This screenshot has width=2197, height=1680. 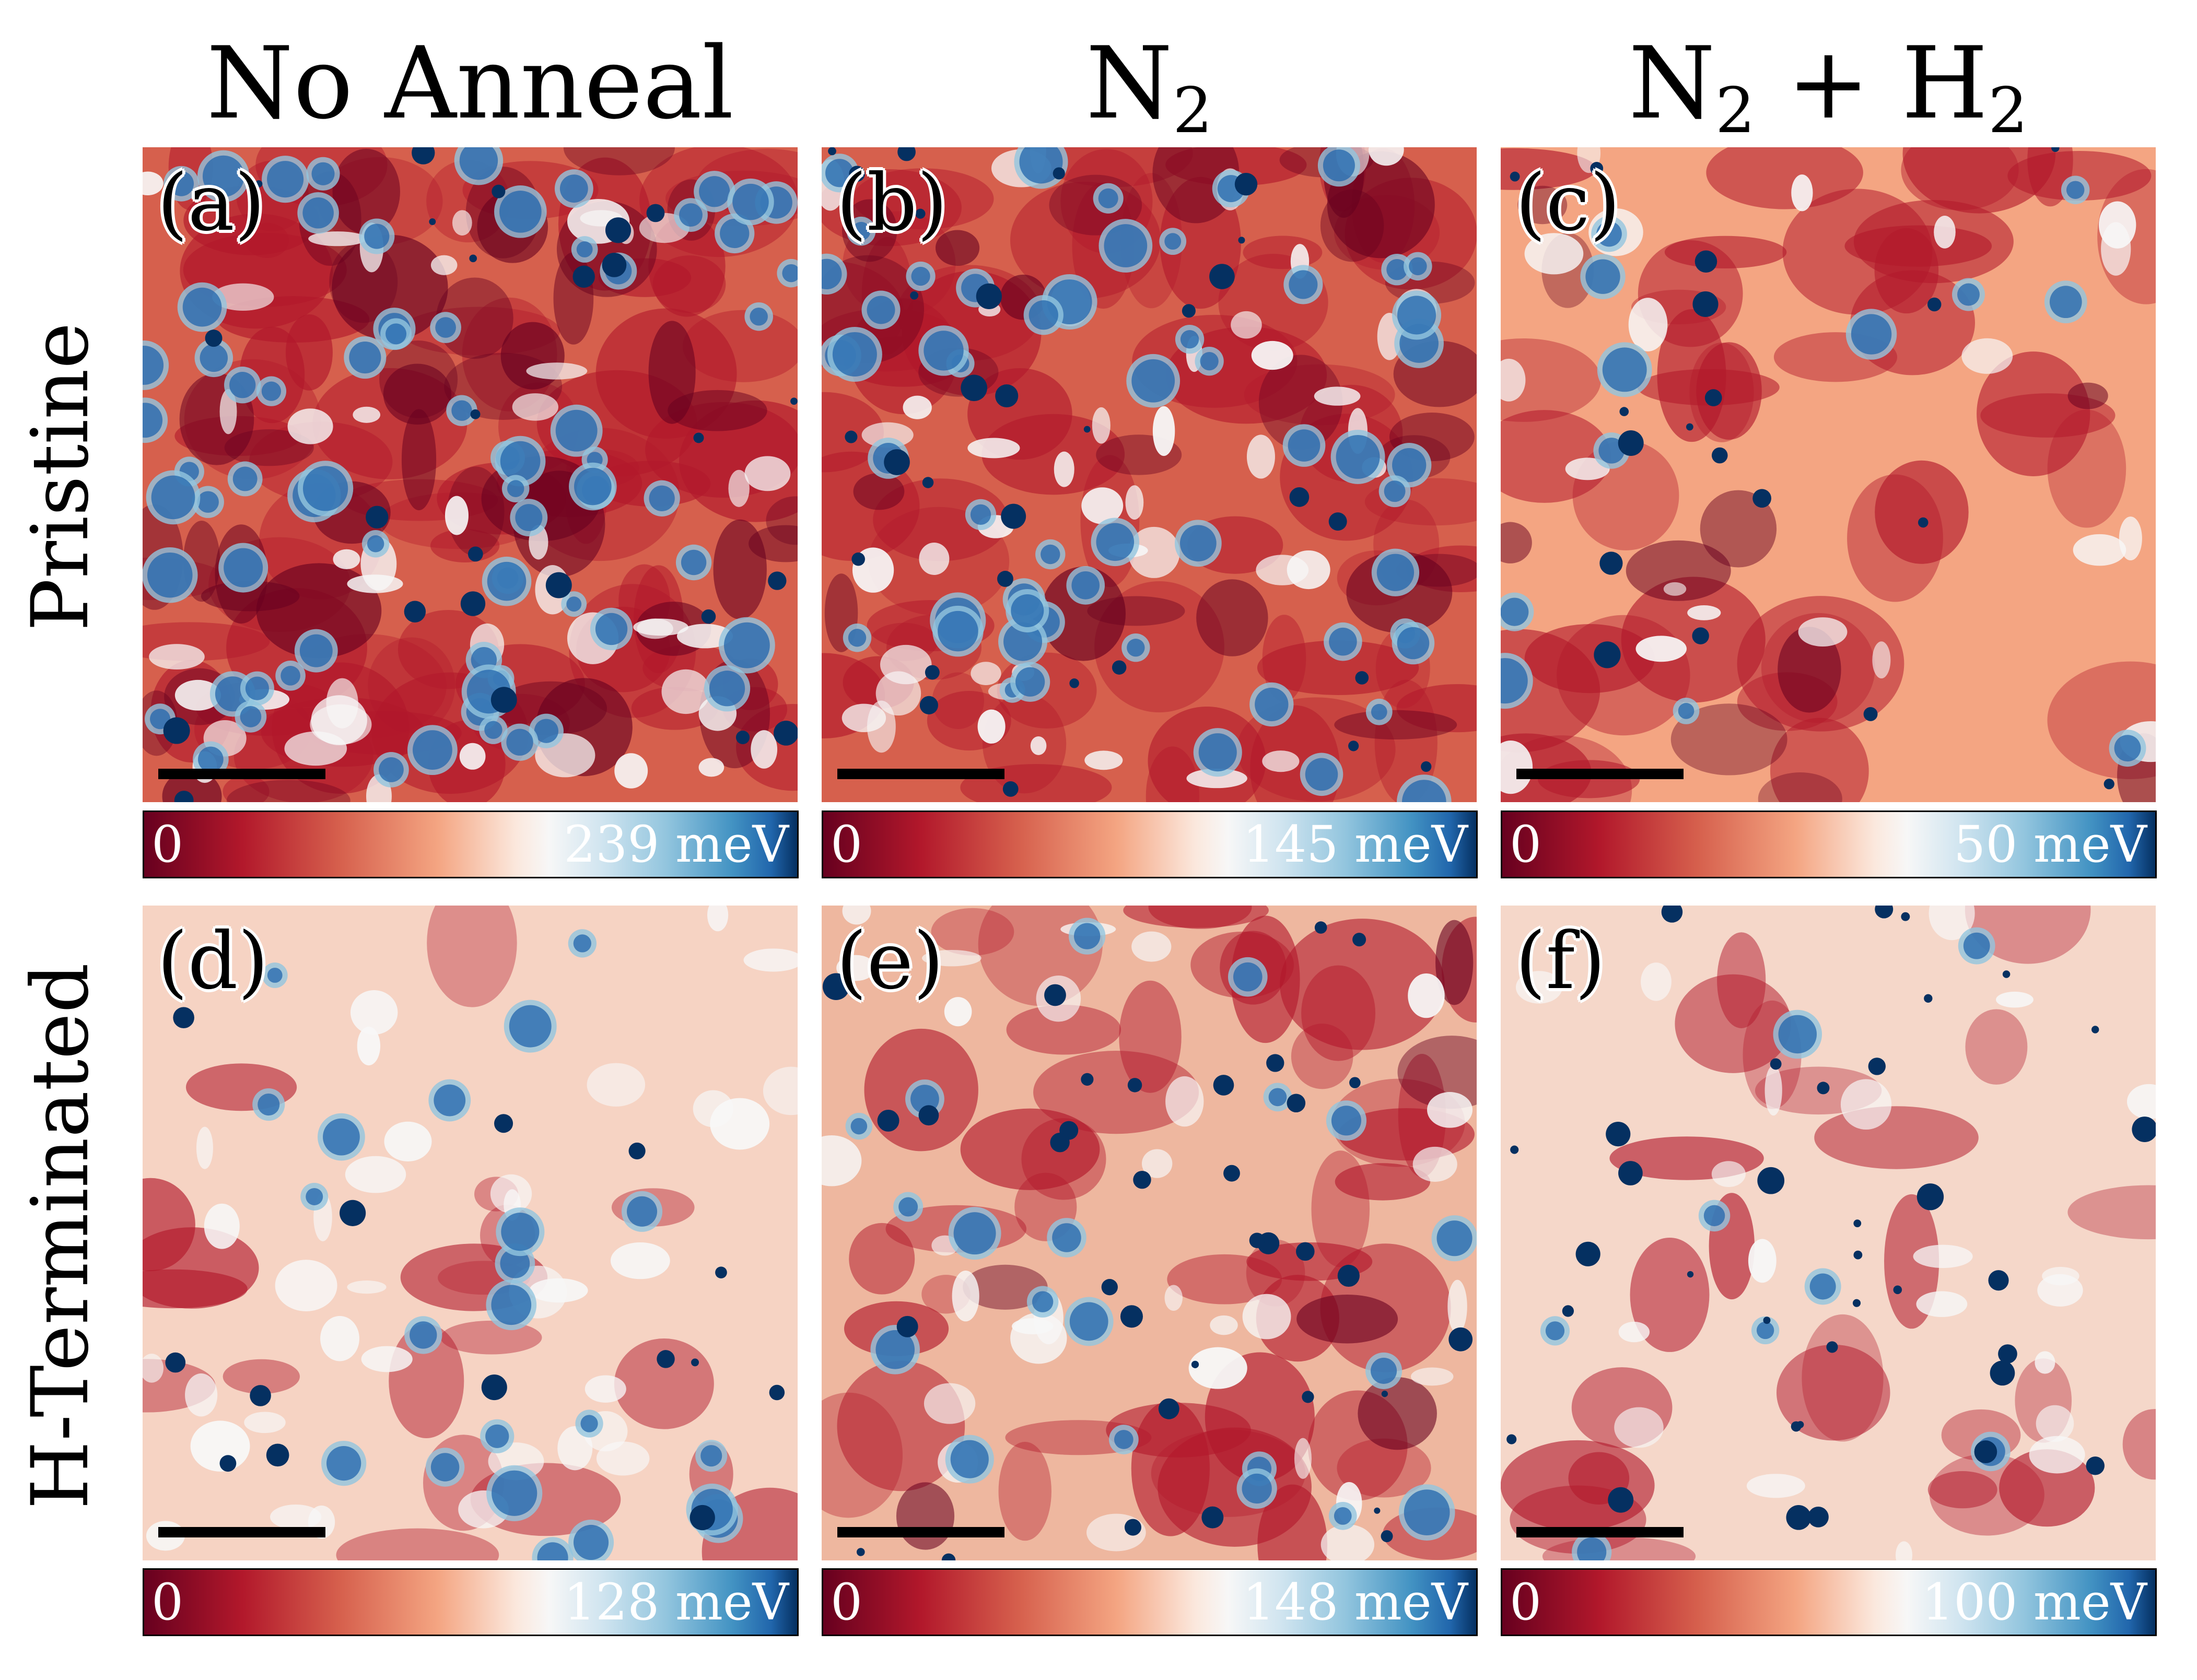 What do you see at coordinates (1829, 844) in the screenshot?
I see `colorbar-c: 0 50 meV` at bounding box center [1829, 844].